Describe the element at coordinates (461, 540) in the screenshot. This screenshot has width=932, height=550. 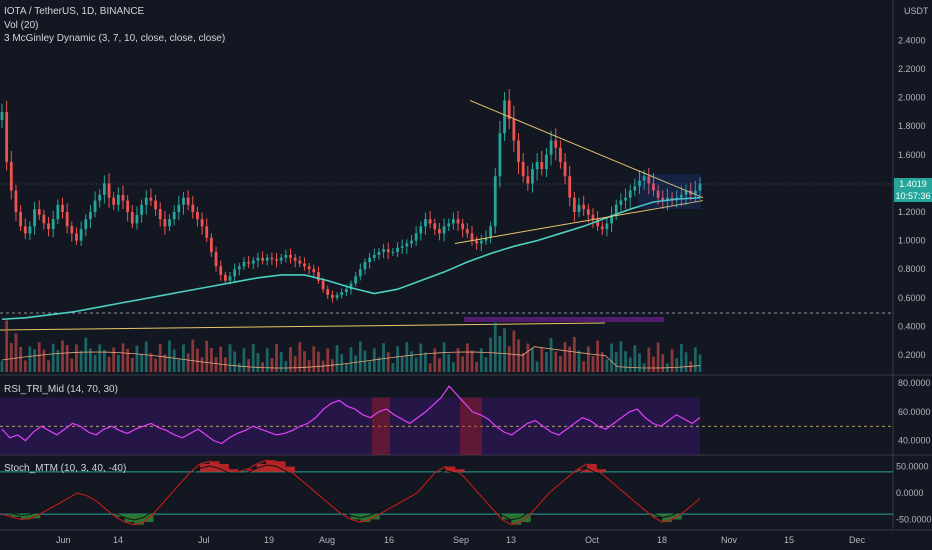
I see `time-axis-label: Sep` at that location.